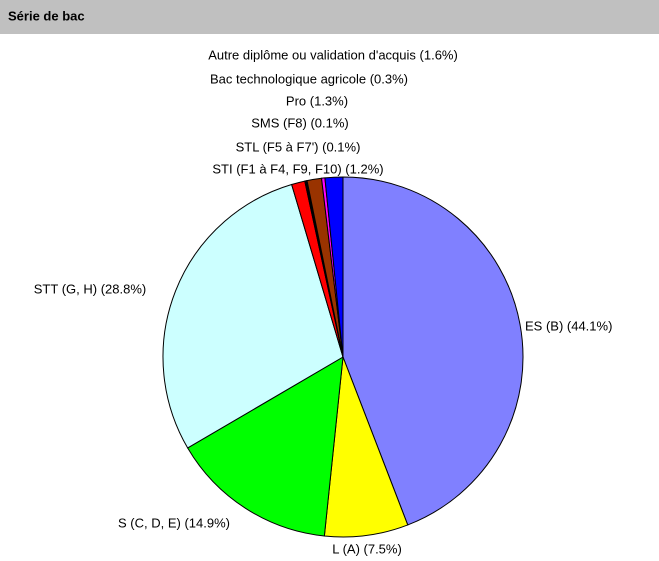 This screenshot has height=561, width=659. I want to click on slice-label: Bac technologique agricole (0.3%), so click(309, 78).